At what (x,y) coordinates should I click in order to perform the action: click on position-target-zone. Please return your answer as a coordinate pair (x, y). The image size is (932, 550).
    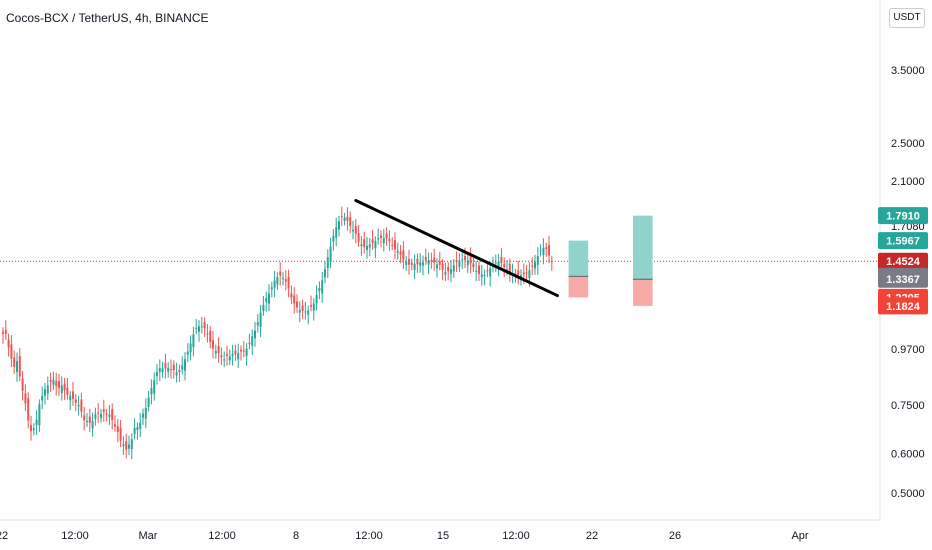
    Looking at the image, I should click on (578, 258).